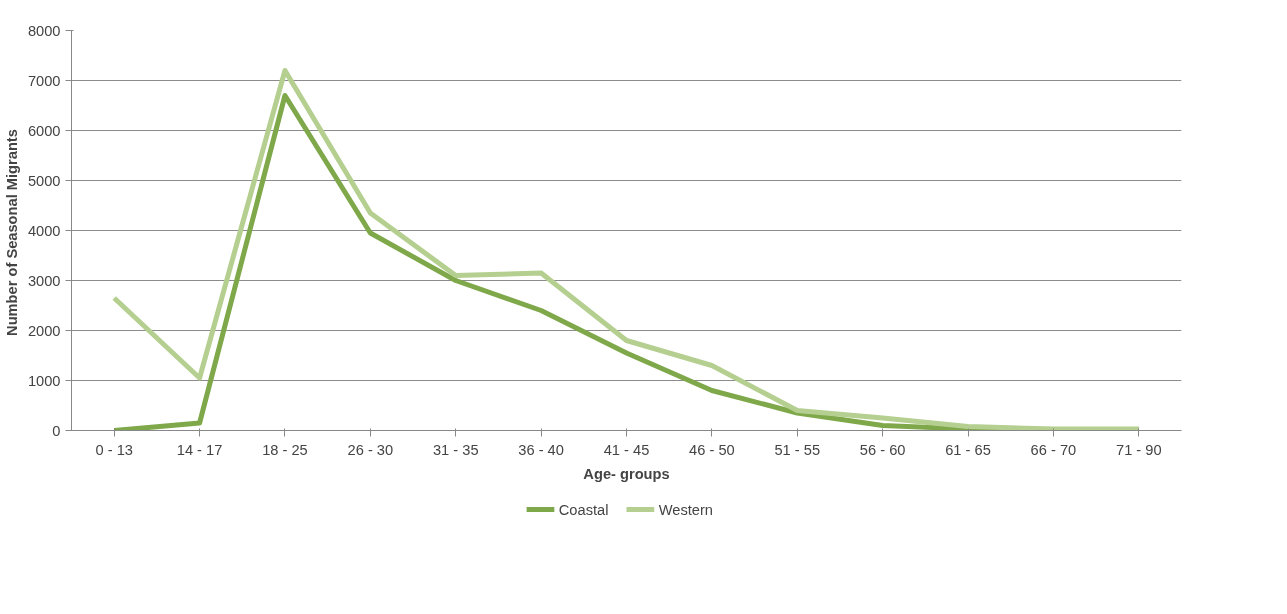 Image resolution: width=1287 pixels, height=614 pixels. Describe the element at coordinates (44, 130) in the screenshot. I see `y-tick-label: 6000` at that location.